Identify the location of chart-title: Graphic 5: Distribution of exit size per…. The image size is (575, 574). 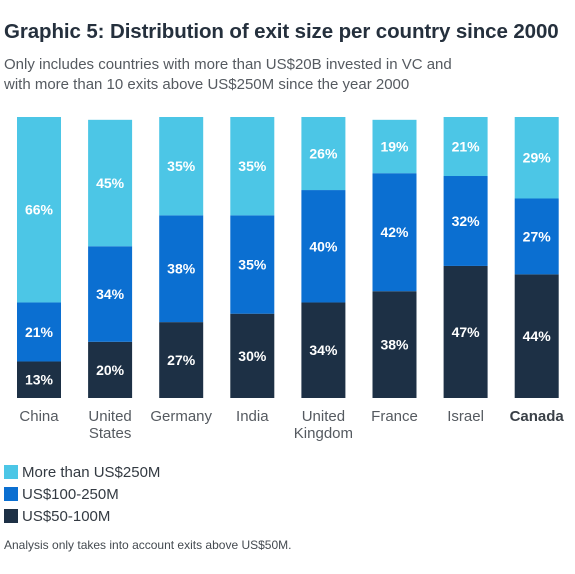
(281, 31).